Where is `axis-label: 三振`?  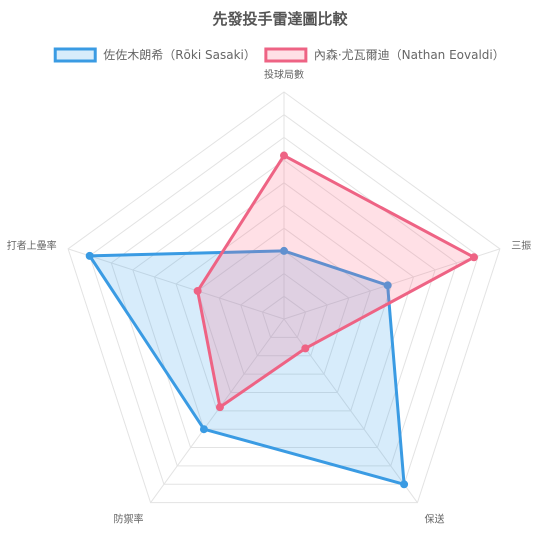 axis-label: 三振 is located at coordinates (521, 245).